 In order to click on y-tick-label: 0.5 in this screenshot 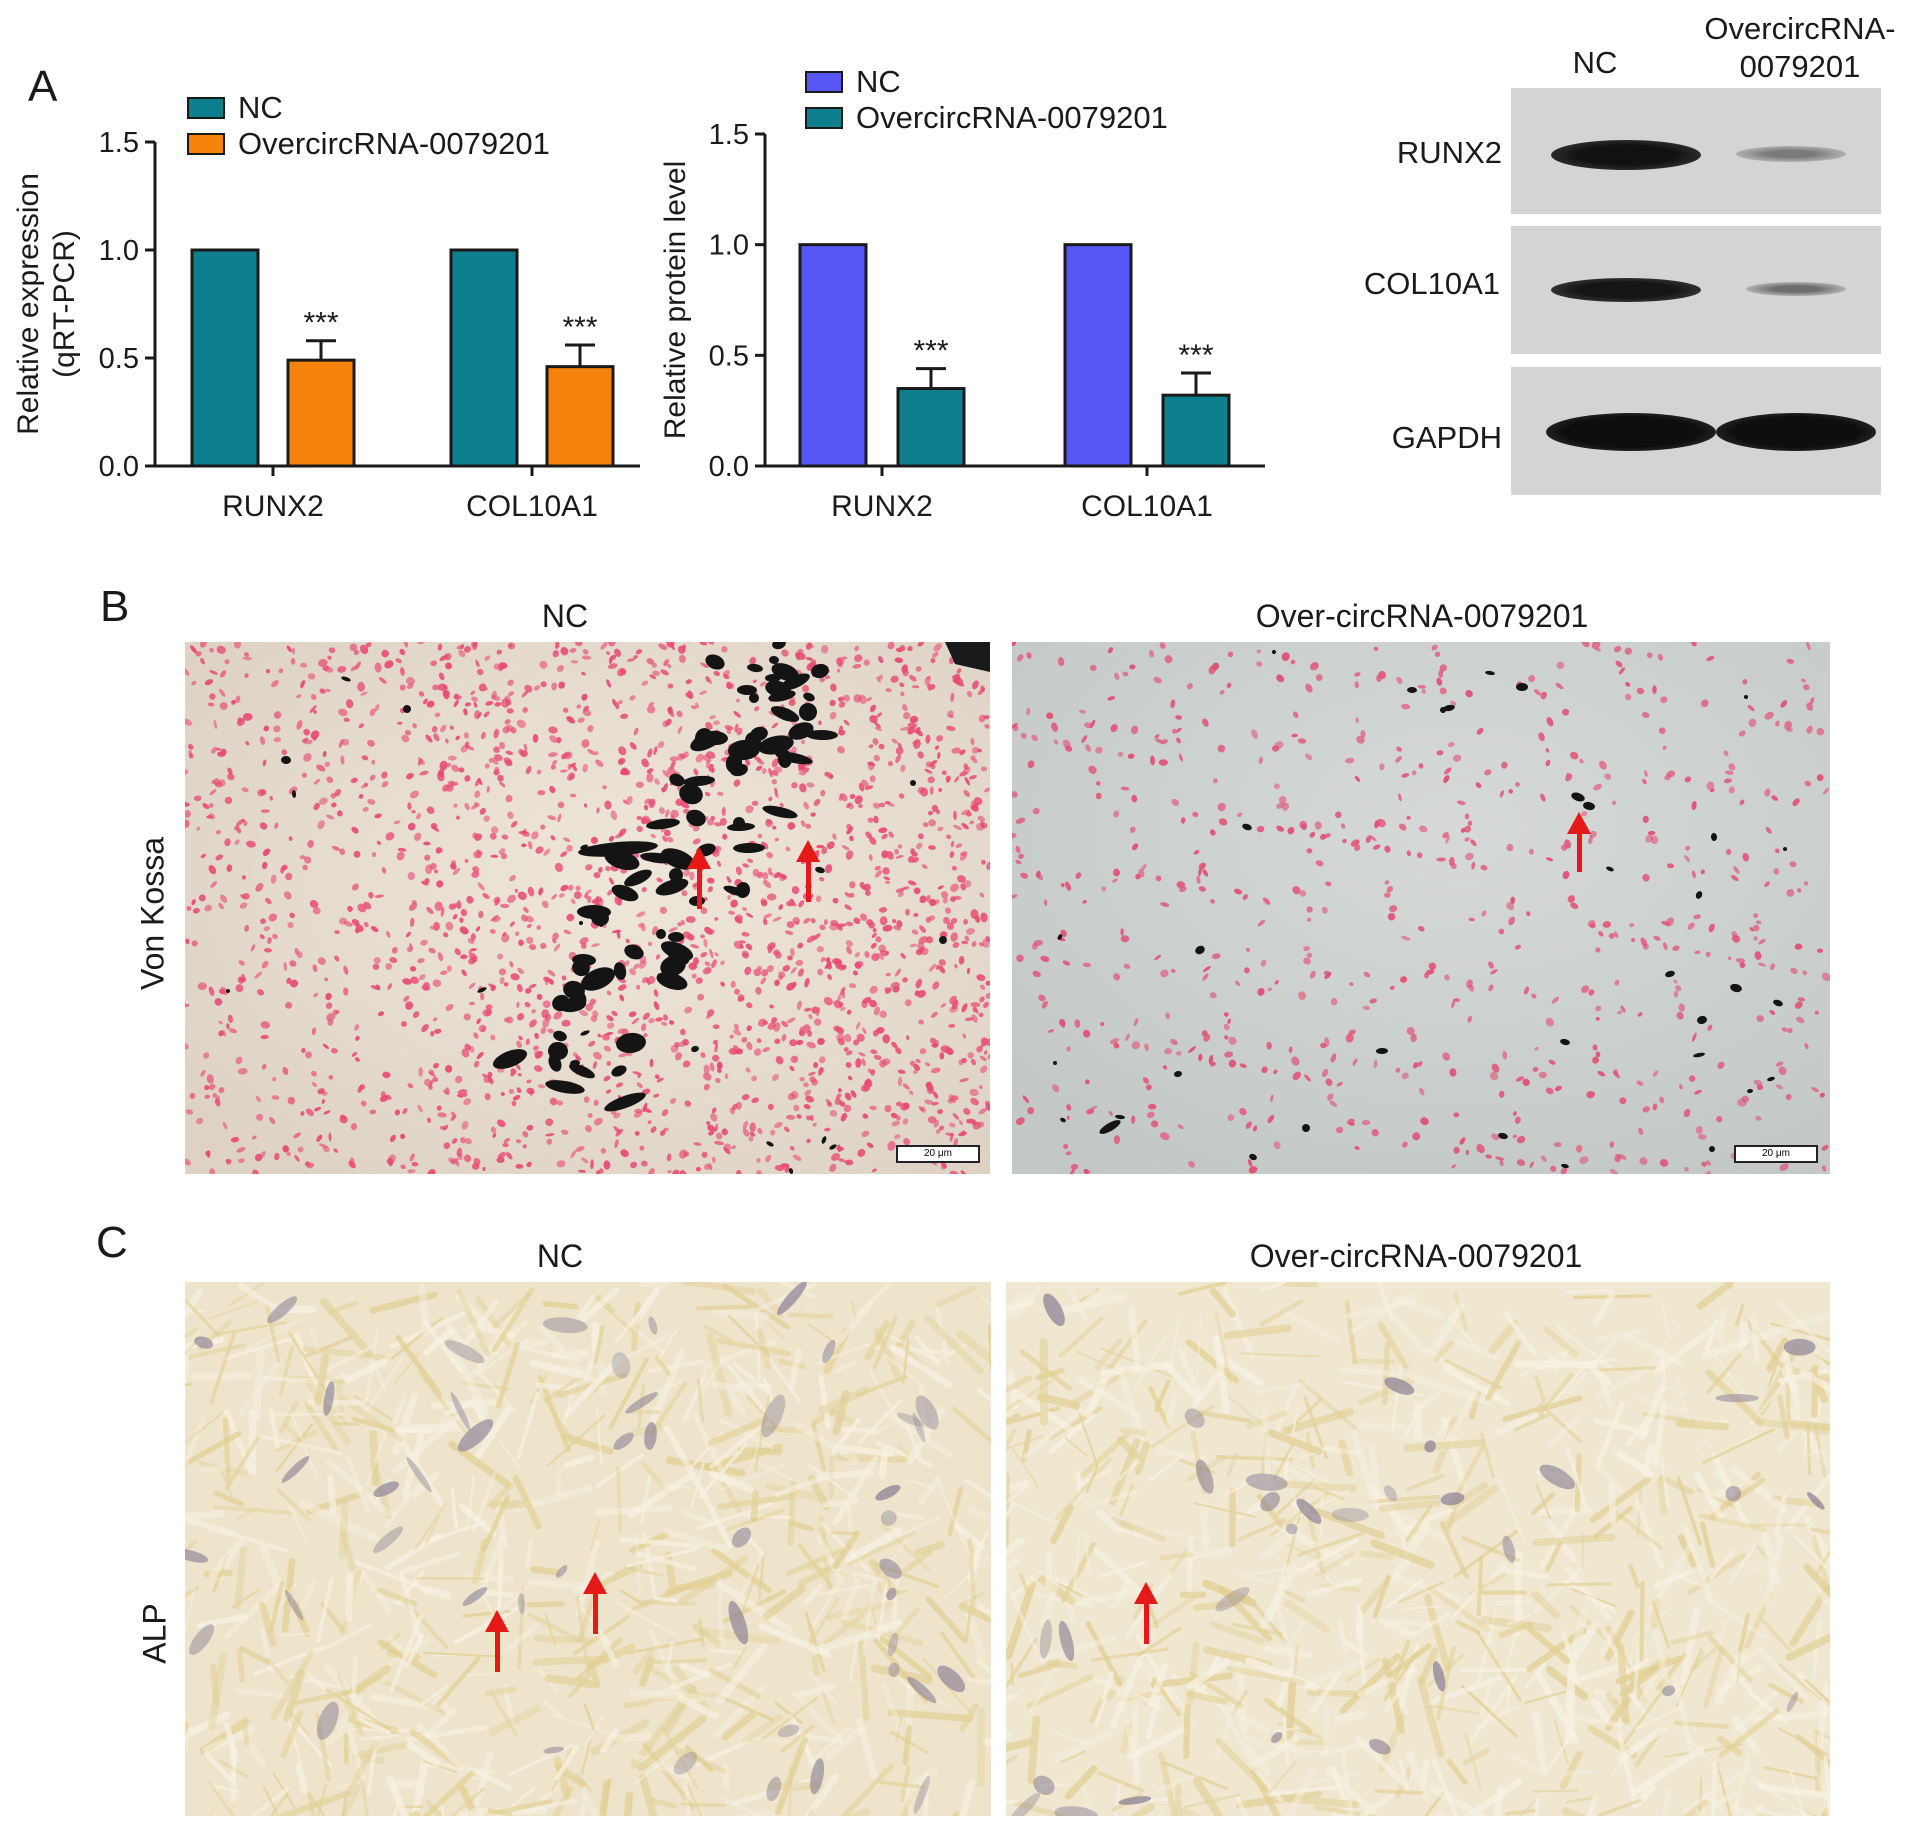, I will do `click(729, 356)`.